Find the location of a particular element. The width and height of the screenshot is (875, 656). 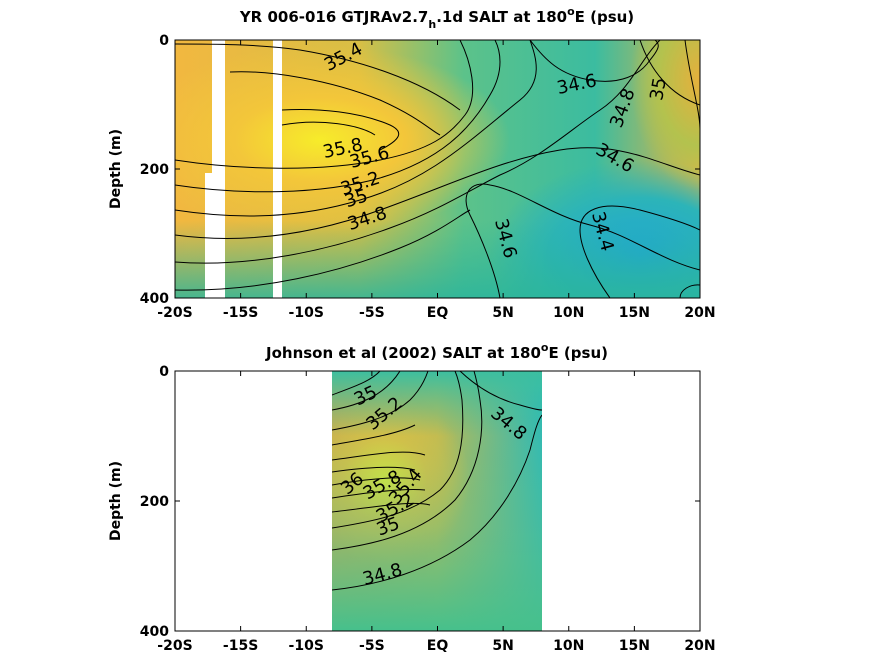

top-y-axis-label: Depth (m) is located at coordinates (116, 169).